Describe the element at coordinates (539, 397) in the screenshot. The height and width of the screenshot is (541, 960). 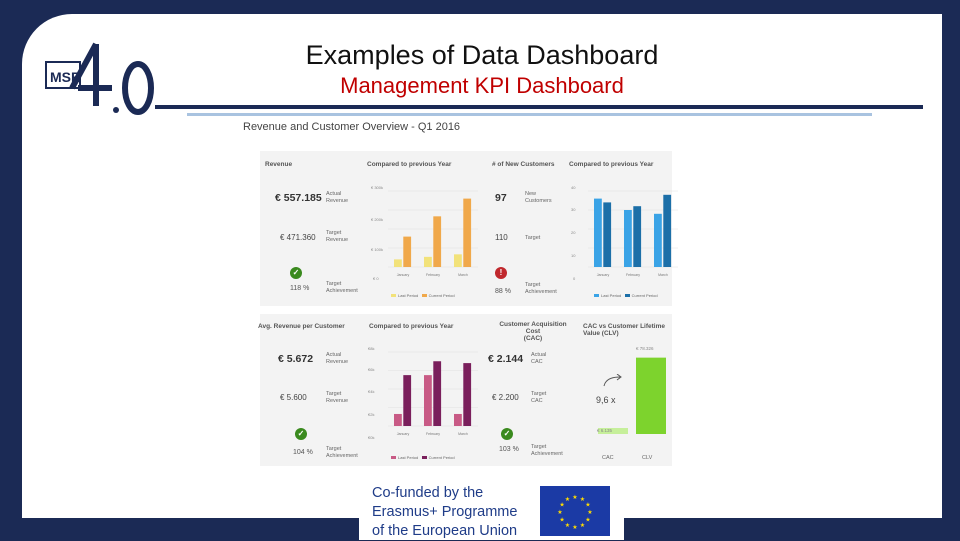
I see `cac-target-label: Target CAC` at that location.